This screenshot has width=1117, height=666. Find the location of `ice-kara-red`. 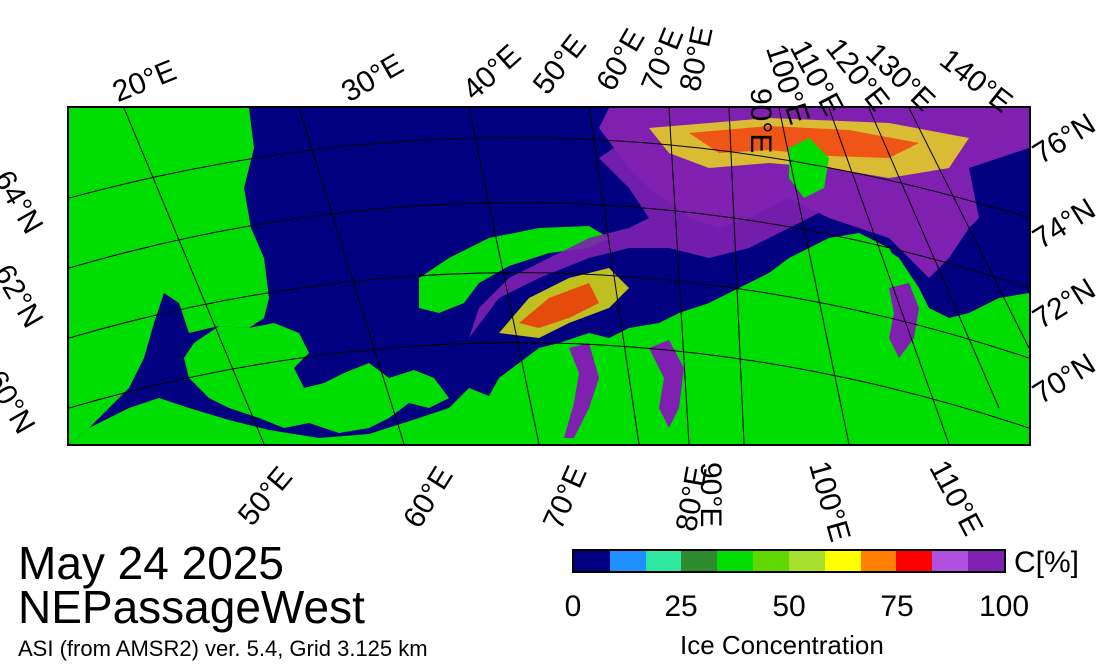

ice-kara-red is located at coordinates (559, 305).